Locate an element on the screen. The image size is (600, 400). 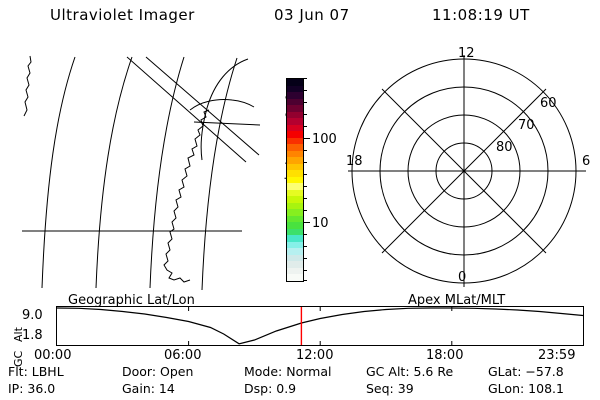
mlt-label-6: 6 is located at coordinates (586, 161).